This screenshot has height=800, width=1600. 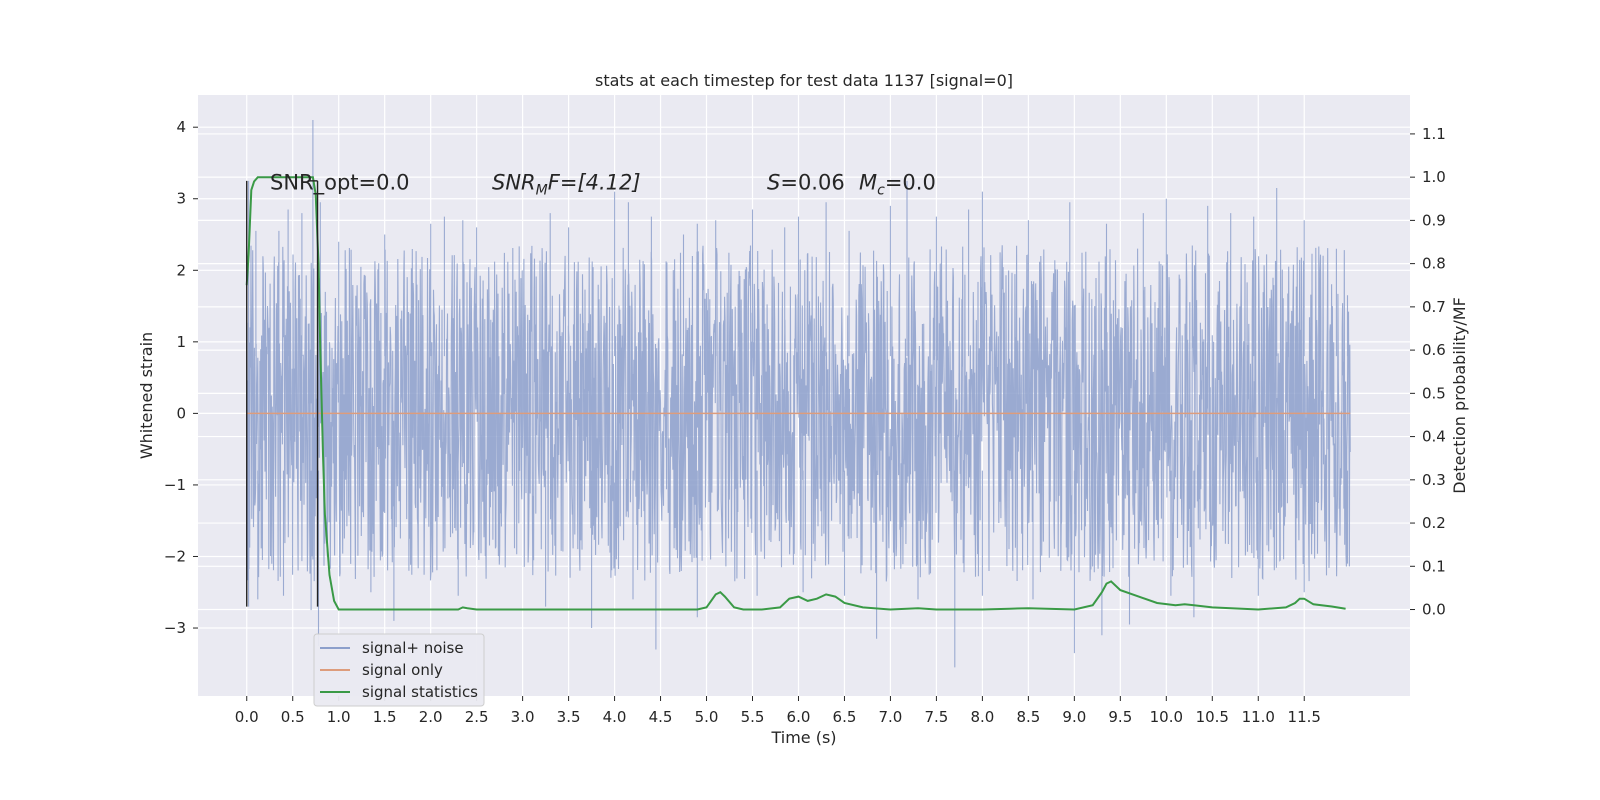 What do you see at coordinates (385, 717) in the screenshot?
I see `x-tick-label: 1.5` at bounding box center [385, 717].